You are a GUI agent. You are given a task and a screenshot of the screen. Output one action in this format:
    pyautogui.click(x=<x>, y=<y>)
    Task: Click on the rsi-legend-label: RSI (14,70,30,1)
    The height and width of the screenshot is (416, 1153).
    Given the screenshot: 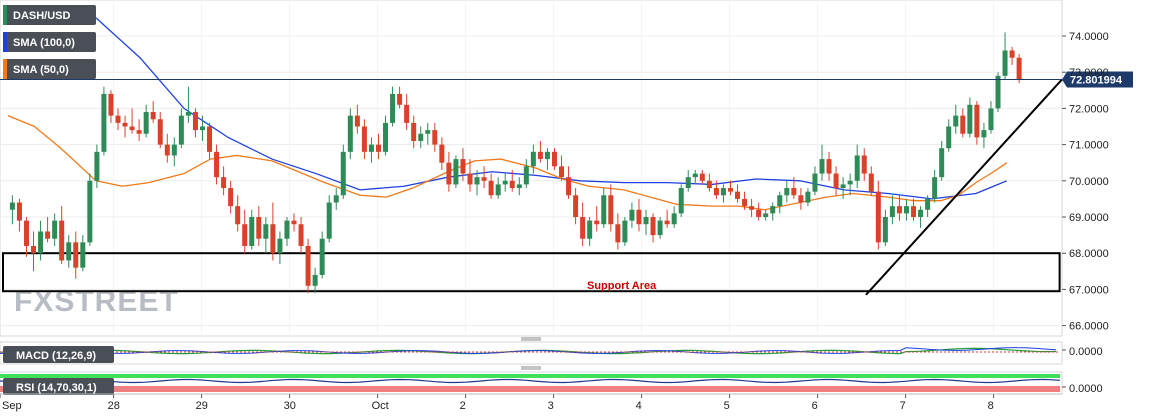 What is the action you would take?
    pyautogui.click(x=56, y=388)
    